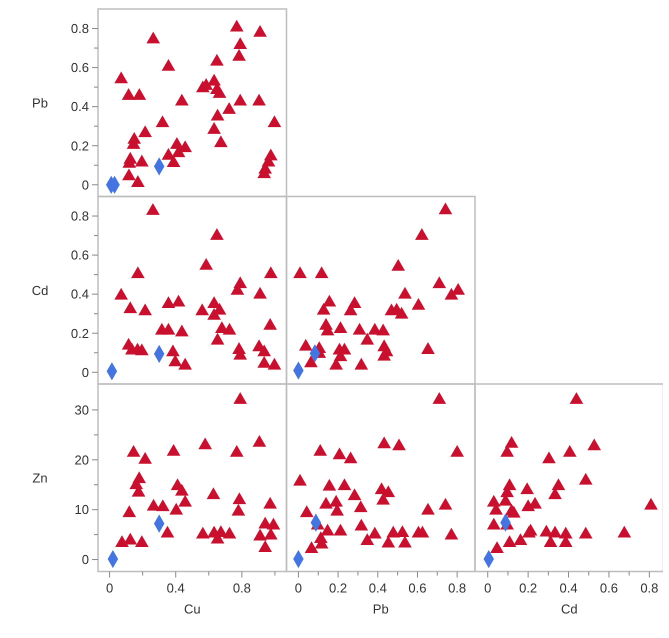  What do you see at coordinates (609, 588) in the screenshot?
I see `x-tick-label: 0.6` at bounding box center [609, 588].